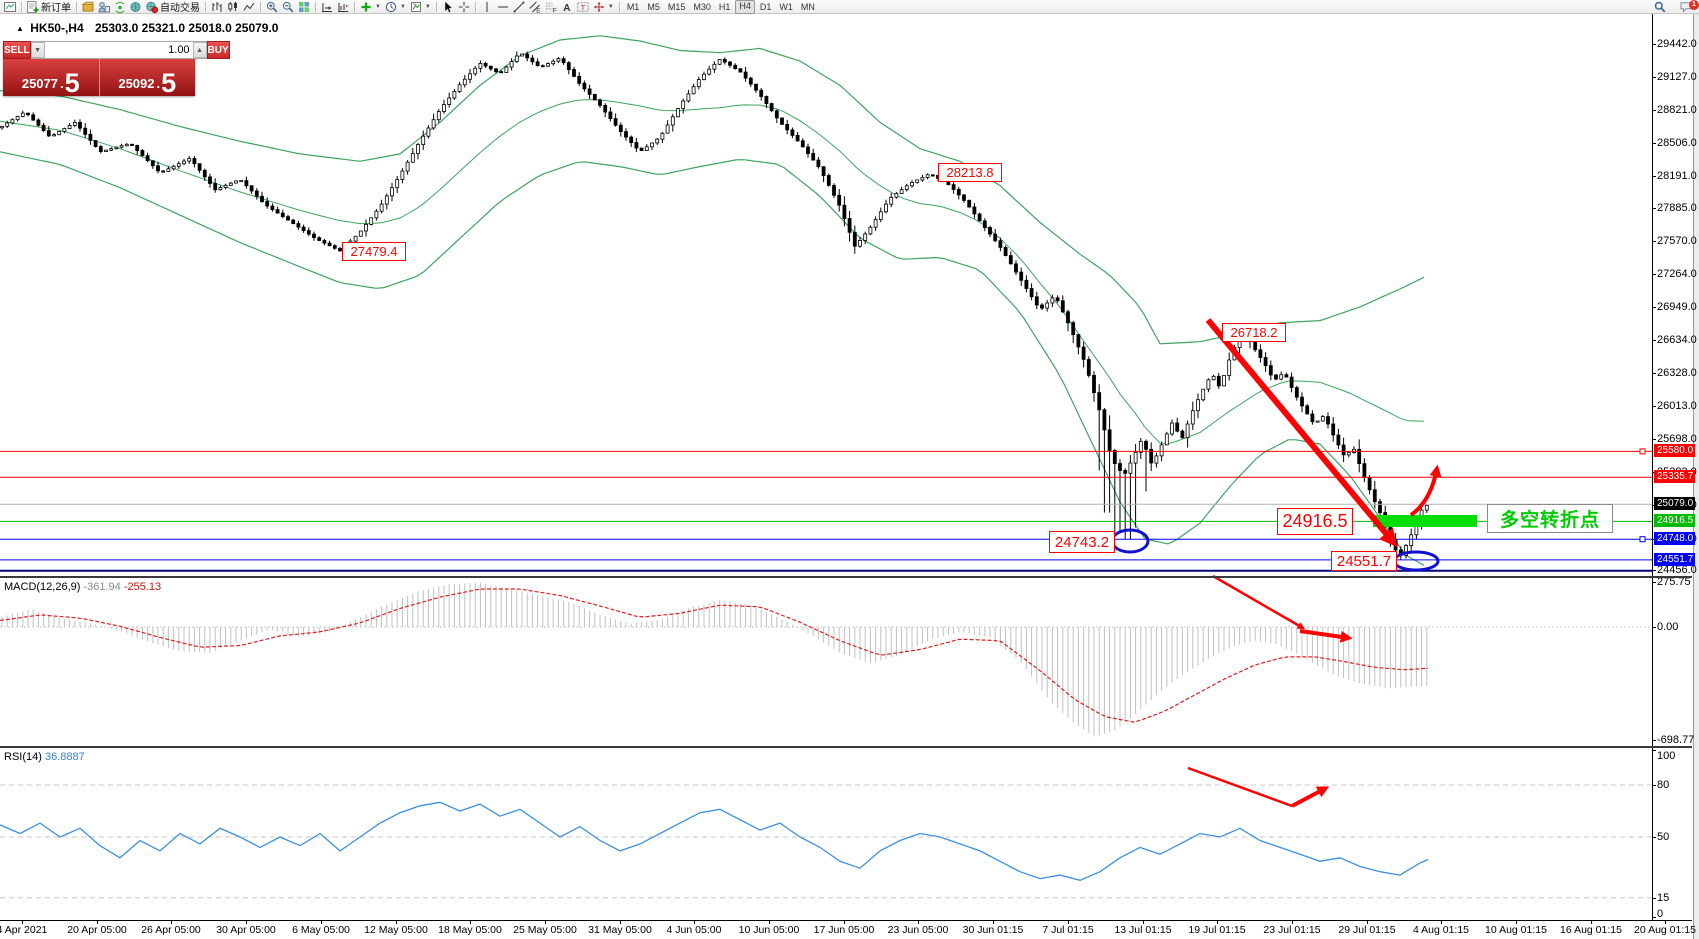 This screenshot has height=939, width=1699. Describe the element at coordinates (1441, 930) in the screenshot. I see `time-axis-label: 4 Aug 01:15` at that location.